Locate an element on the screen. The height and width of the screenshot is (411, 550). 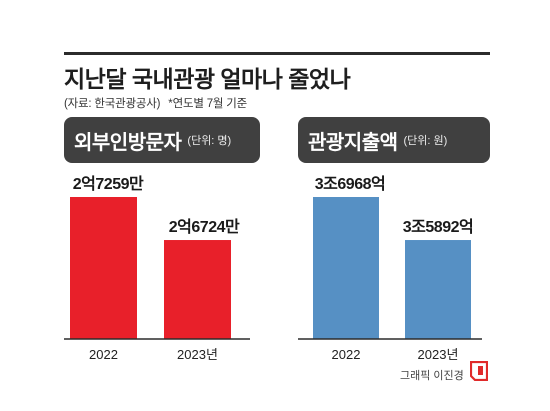
chart-unit-visitors: (단위: 명) is located at coordinates (209, 141).